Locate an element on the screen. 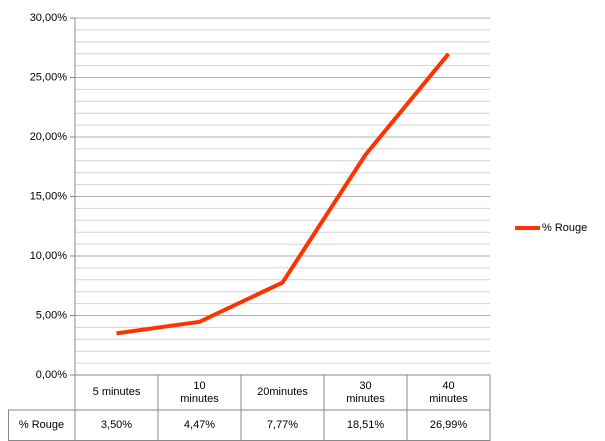 The width and height of the screenshot is (605, 441). x-tick-label-text: 5 minutes is located at coordinates (116, 392).